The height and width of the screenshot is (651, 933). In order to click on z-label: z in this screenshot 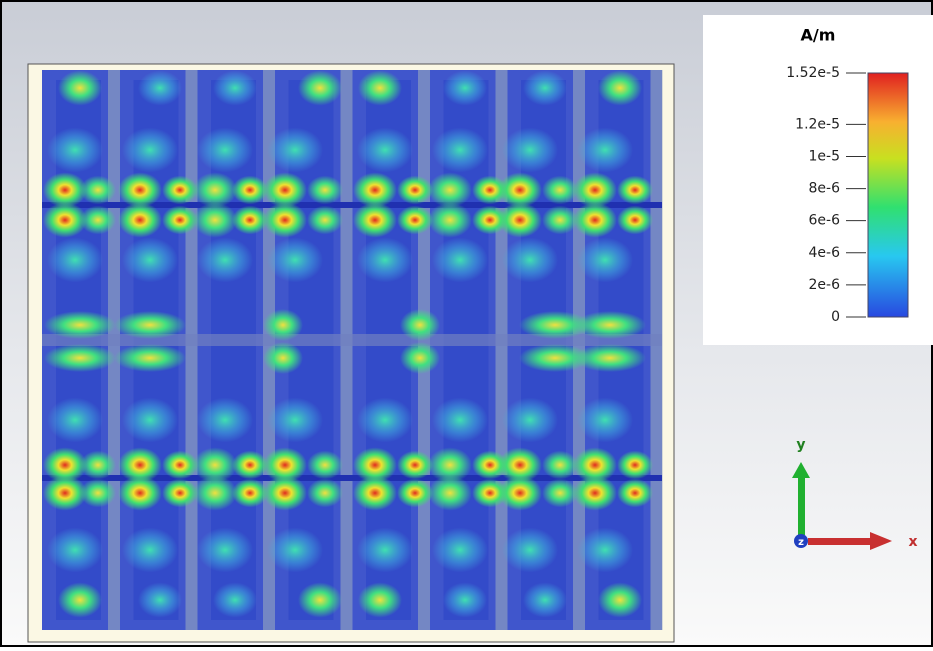, I will do `click(801, 542)`.